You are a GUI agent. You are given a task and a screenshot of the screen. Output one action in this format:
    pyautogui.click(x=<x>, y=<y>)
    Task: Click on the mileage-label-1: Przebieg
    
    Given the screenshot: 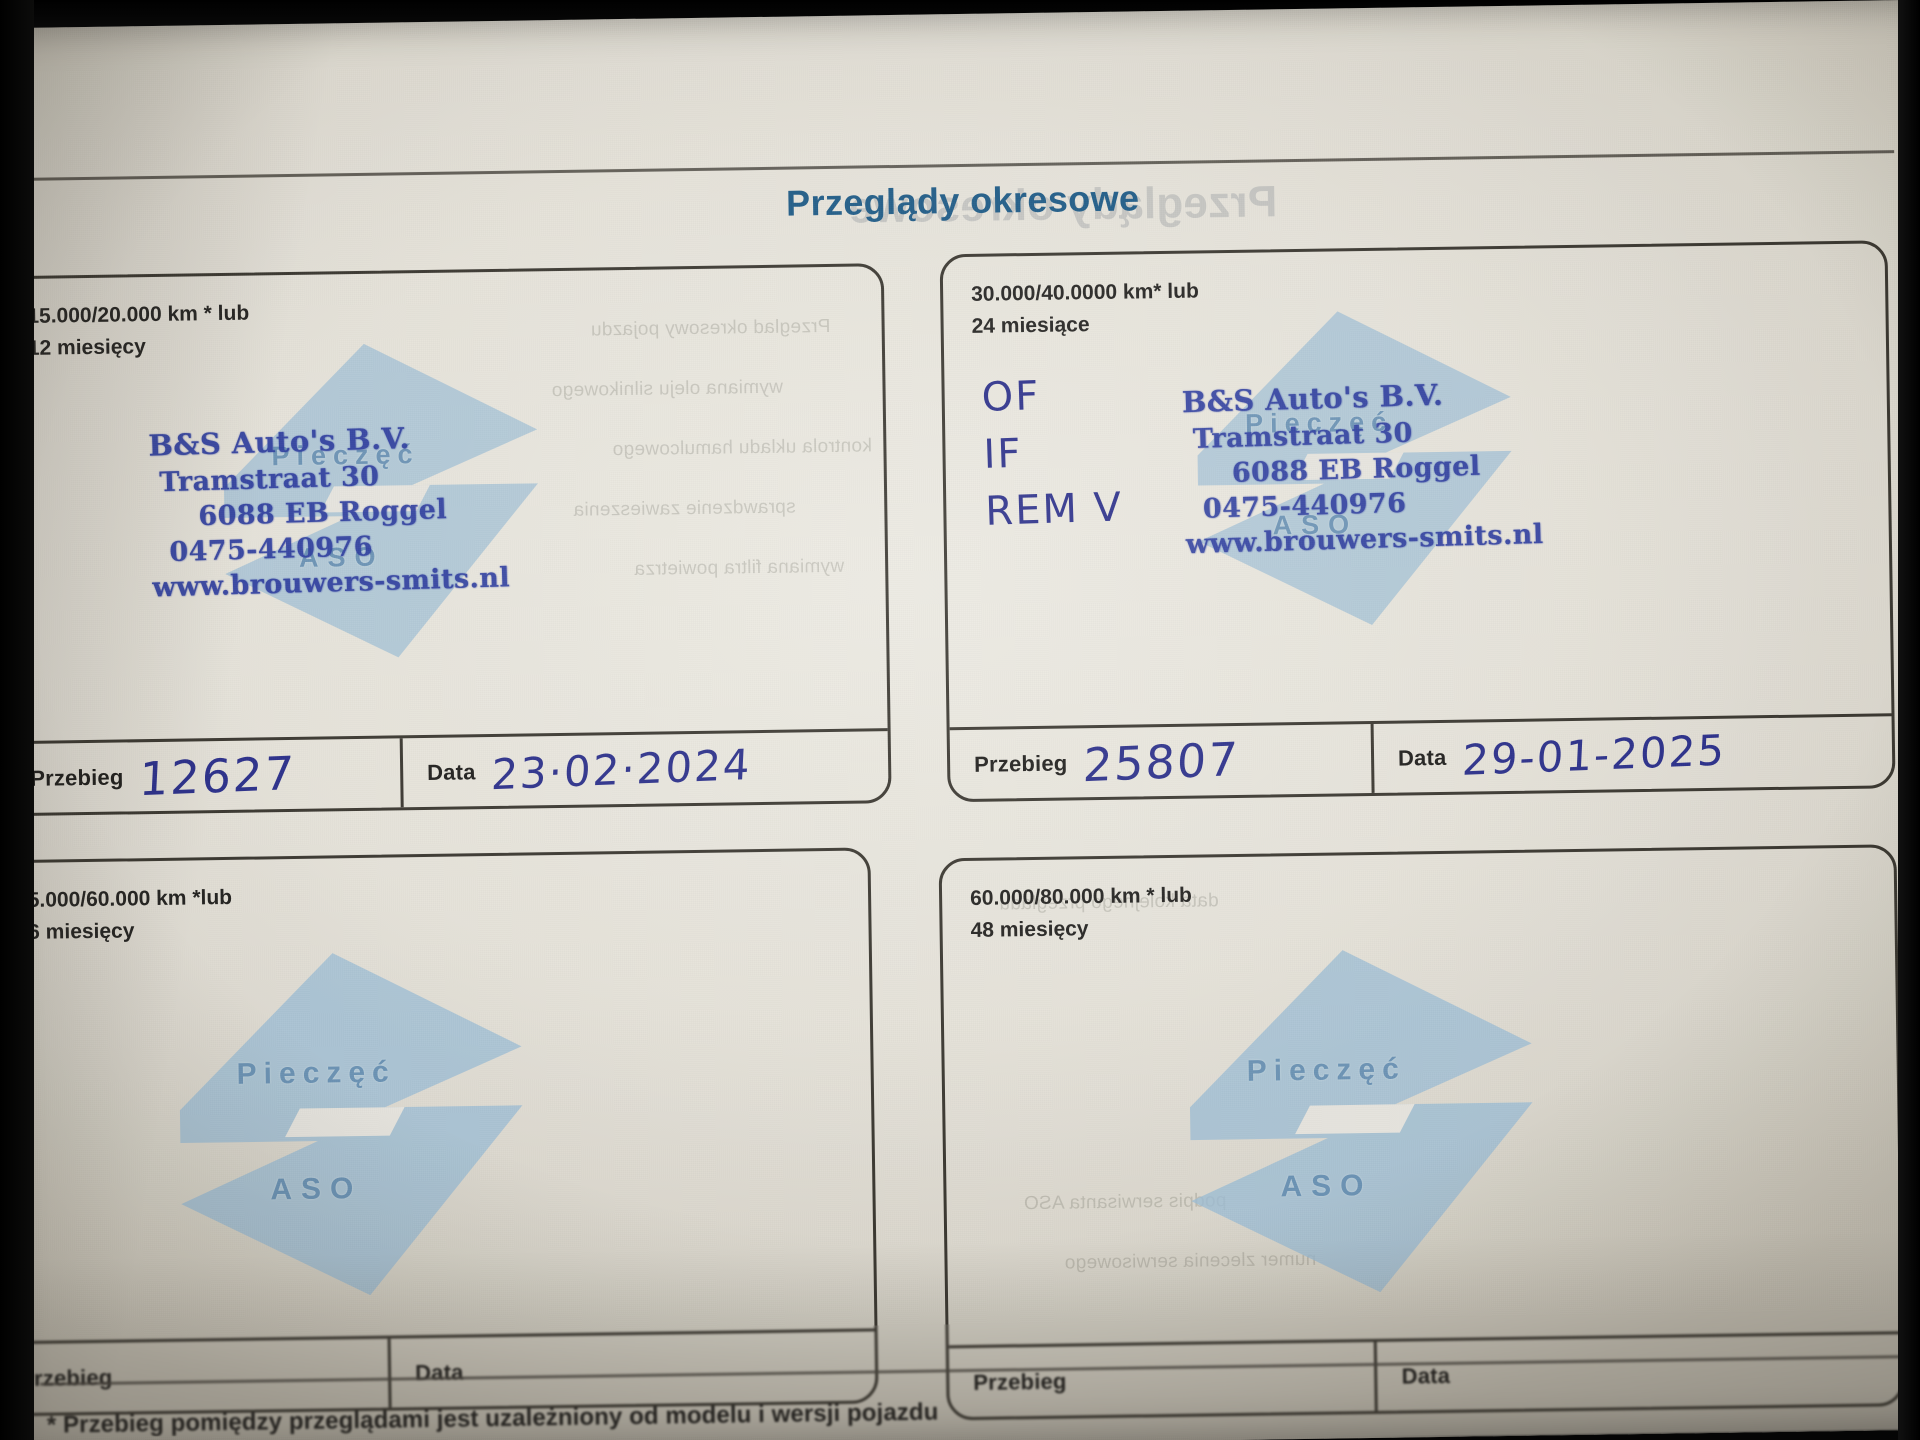 What is the action you would take?
    pyautogui.click(x=77, y=777)
    